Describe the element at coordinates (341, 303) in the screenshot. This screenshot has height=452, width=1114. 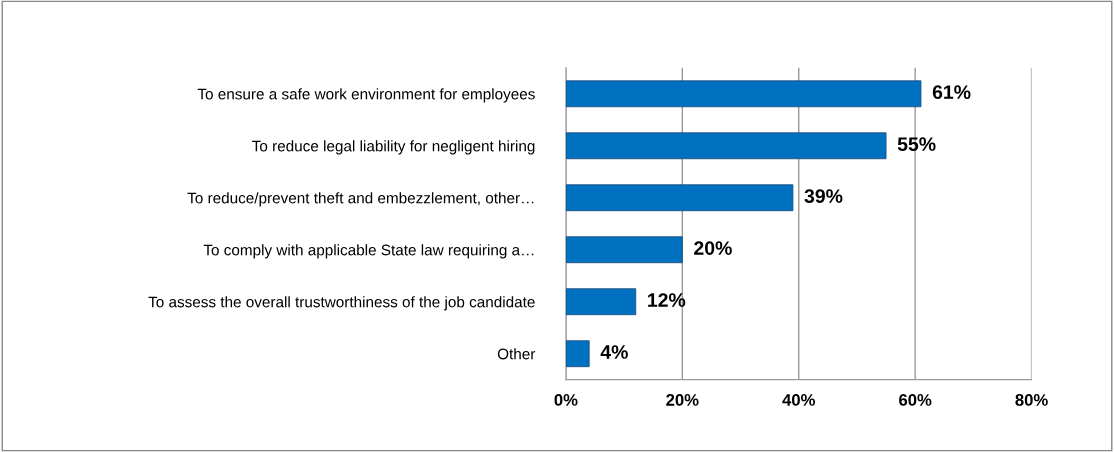
I see `y-tick-label: To assess the overall trustworthiness of the job candidate` at that location.